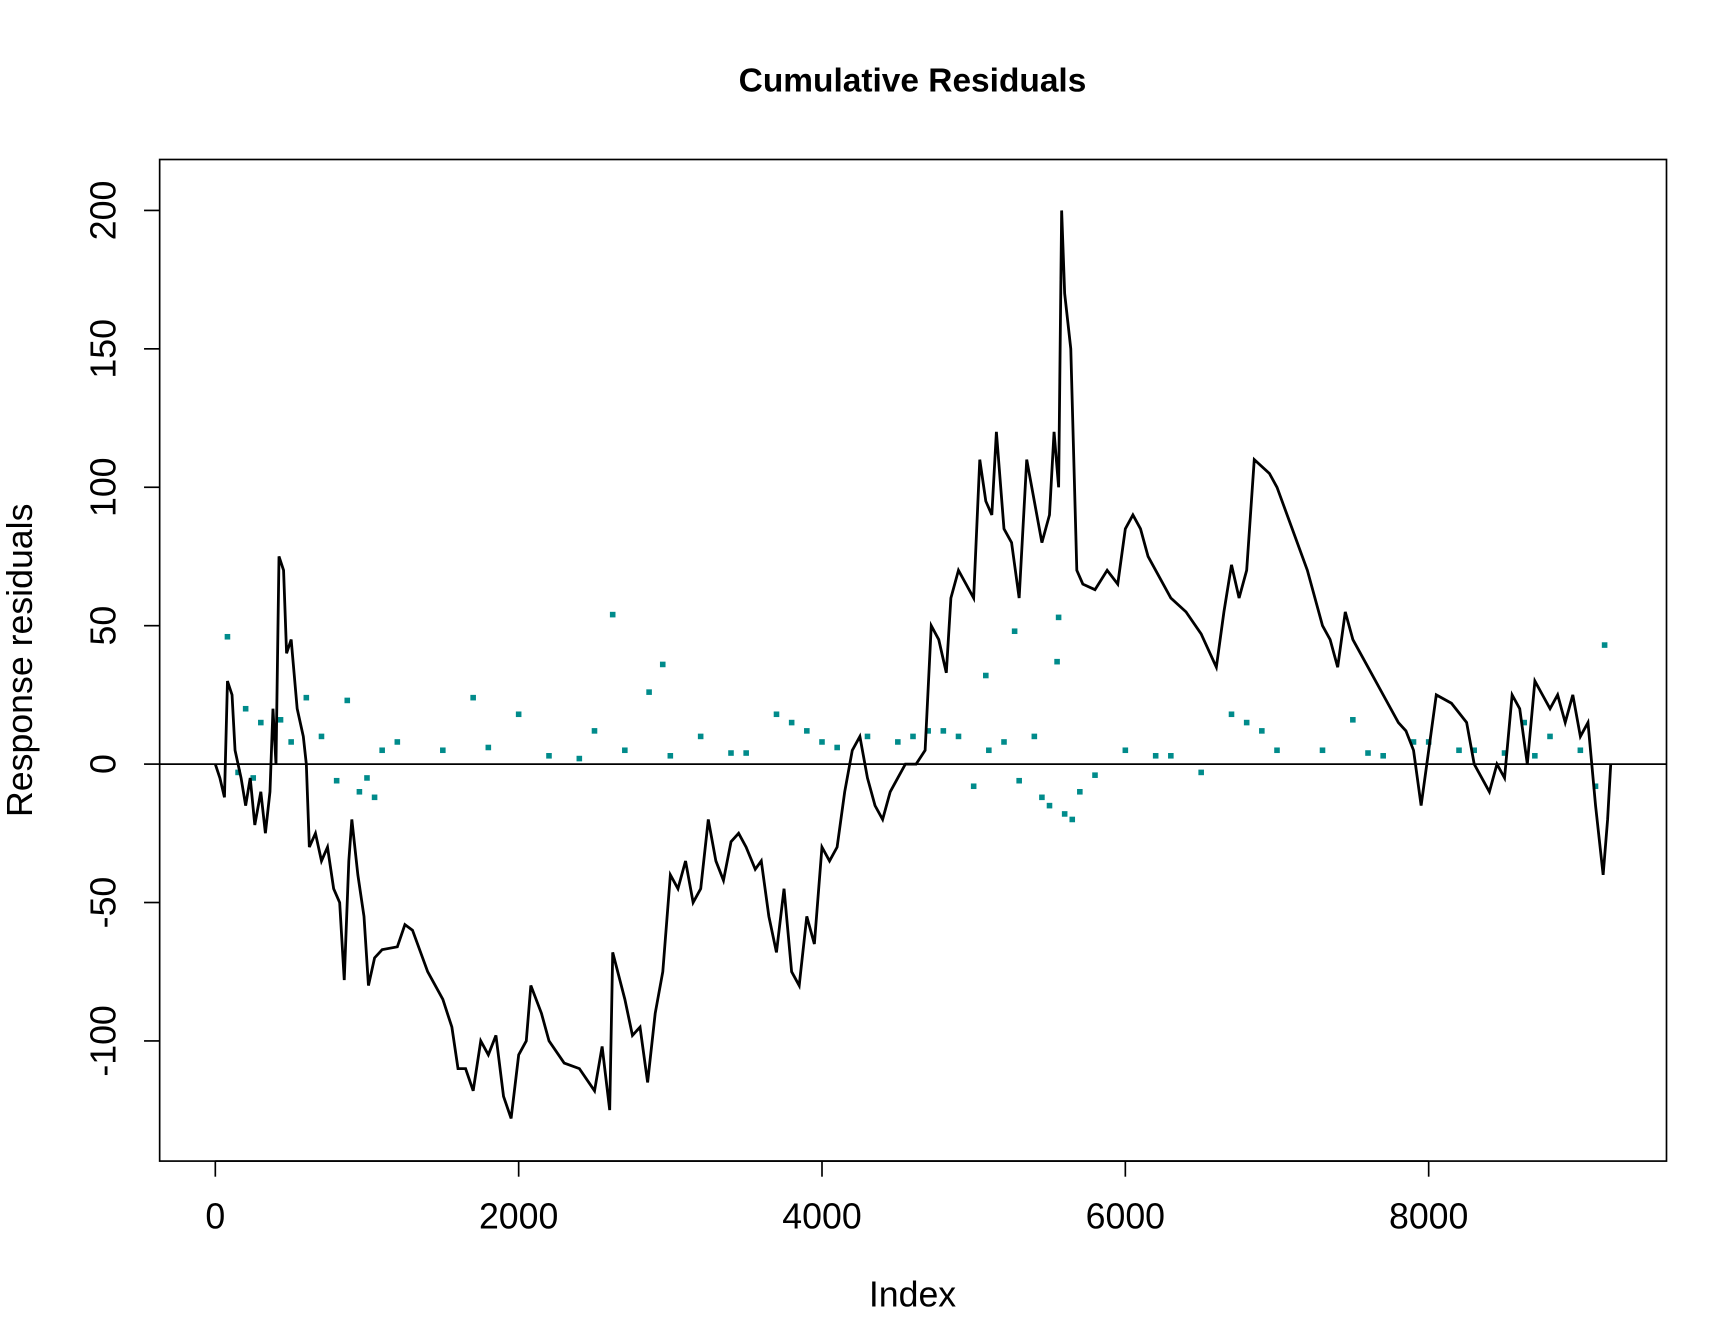 The image size is (1728, 1344). I want to click on y-tick-label: -50, so click(104, 903).